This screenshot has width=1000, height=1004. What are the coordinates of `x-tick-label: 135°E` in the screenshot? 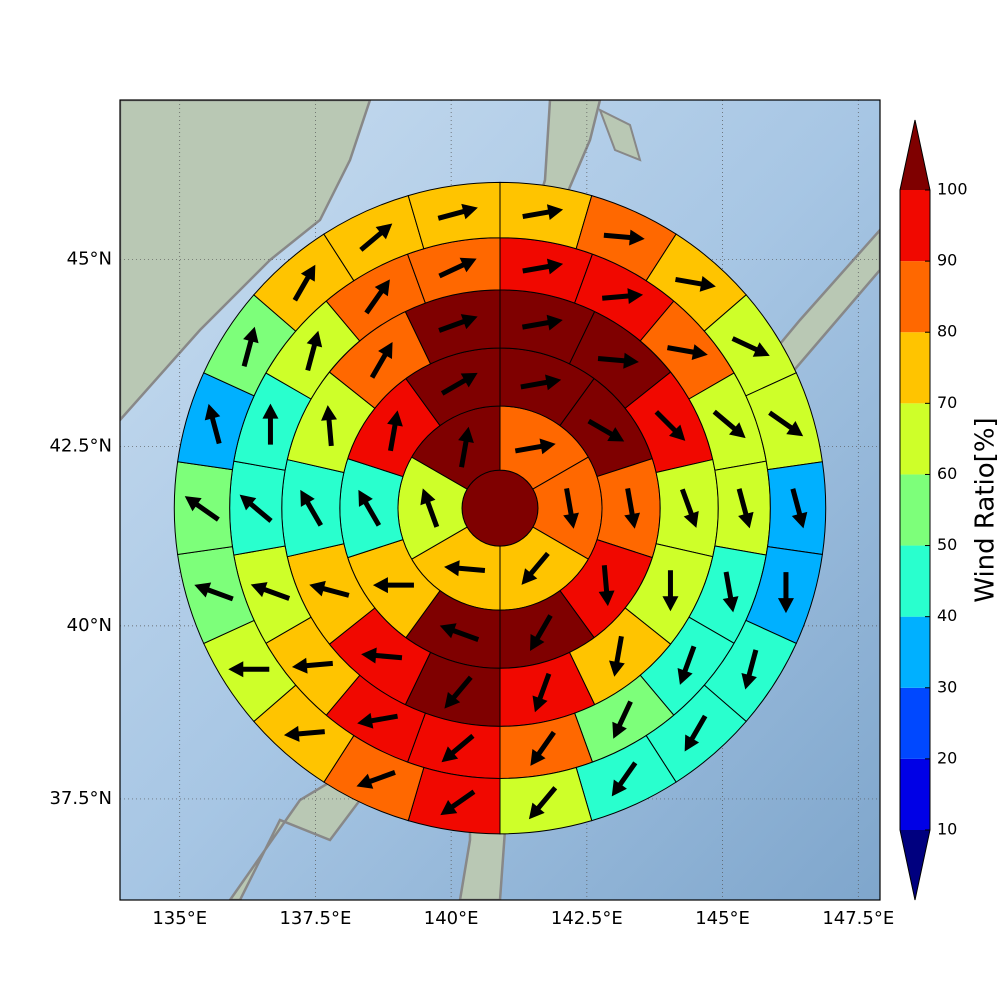 It's located at (179, 918).